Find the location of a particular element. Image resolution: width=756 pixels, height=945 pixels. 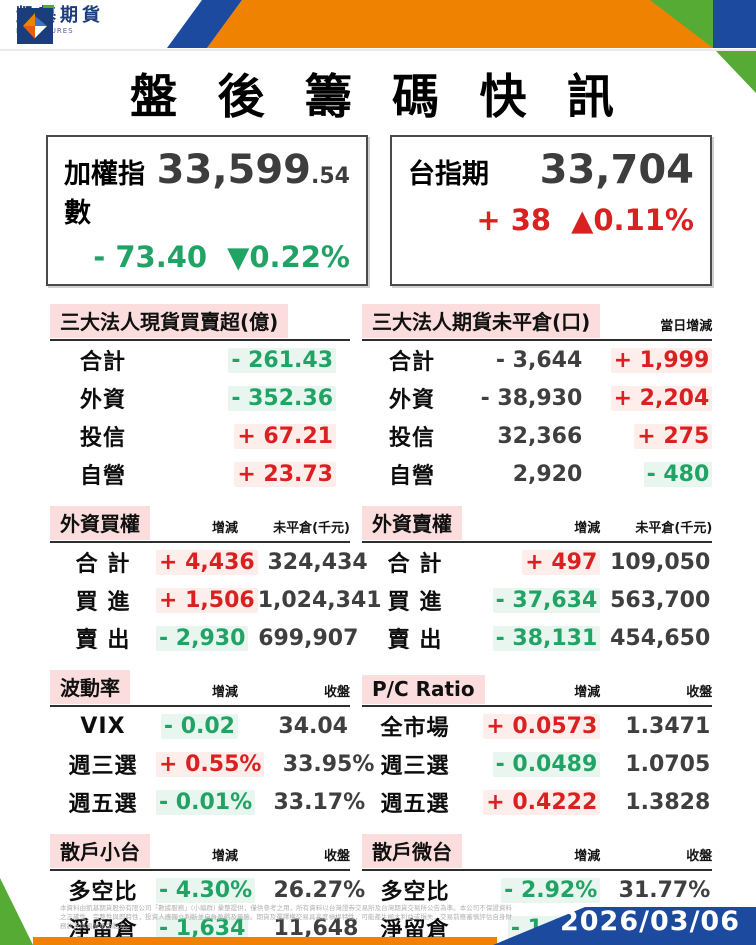

quote-change: - 73.40 ▼0.22% is located at coordinates (207, 257).